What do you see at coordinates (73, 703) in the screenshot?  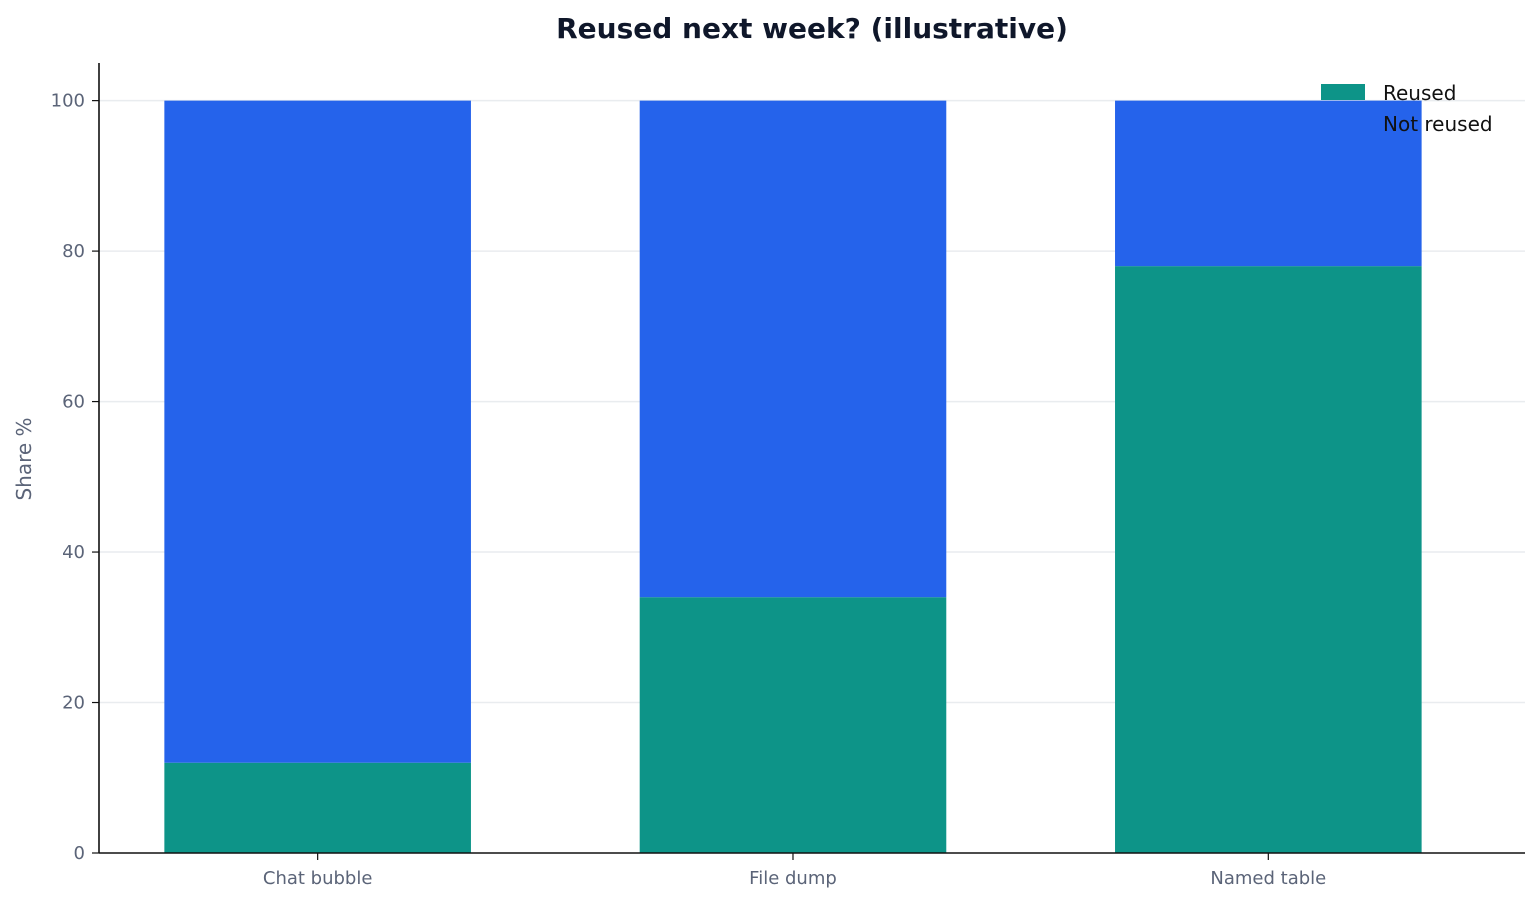 I see `y-tick-label: 20` at bounding box center [73, 703].